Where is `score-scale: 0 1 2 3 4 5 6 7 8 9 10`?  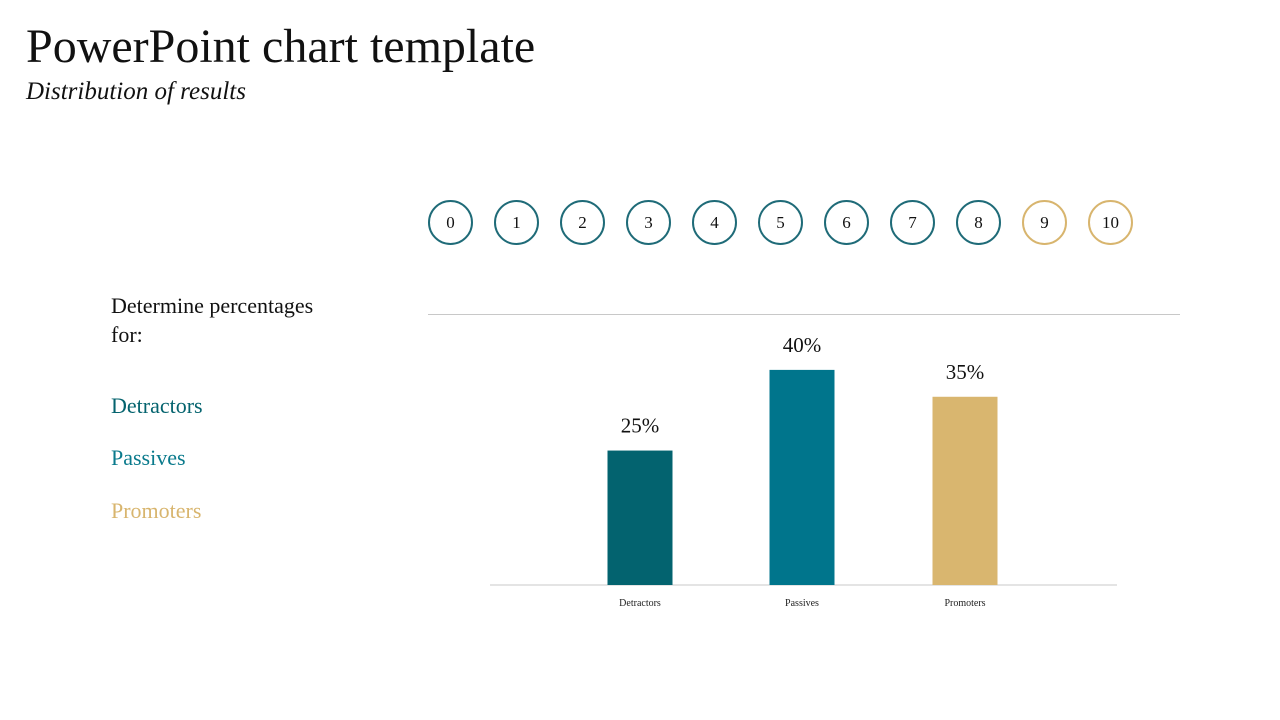 score-scale: 0 1 2 3 4 5 6 7 8 9 10 is located at coordinates (780, 222).